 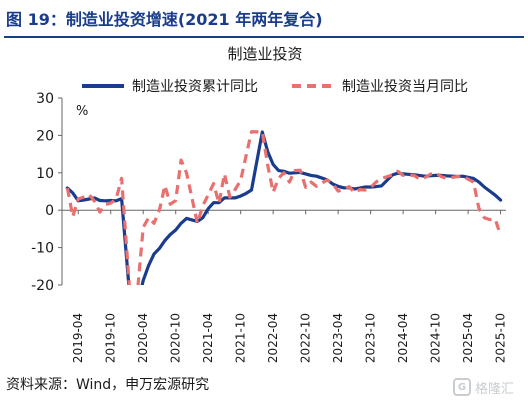 What do you see at coordinates (176, 338) in the screenshot?
I see `x-tick-label: 2020-10` at bounding box center [176, 338].